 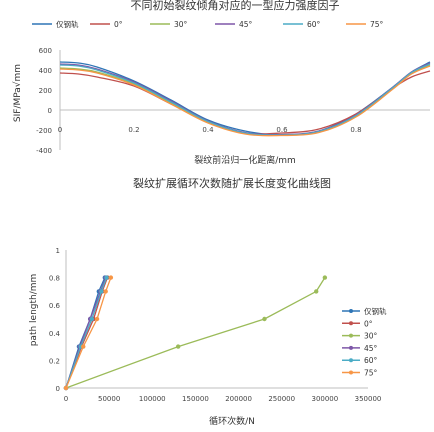 What do you see at coordinates (17, 93) in the screenshot?
I see `chart-1-y-axis-label: SIF/MPa√mm` at bounding box center [17, 93].